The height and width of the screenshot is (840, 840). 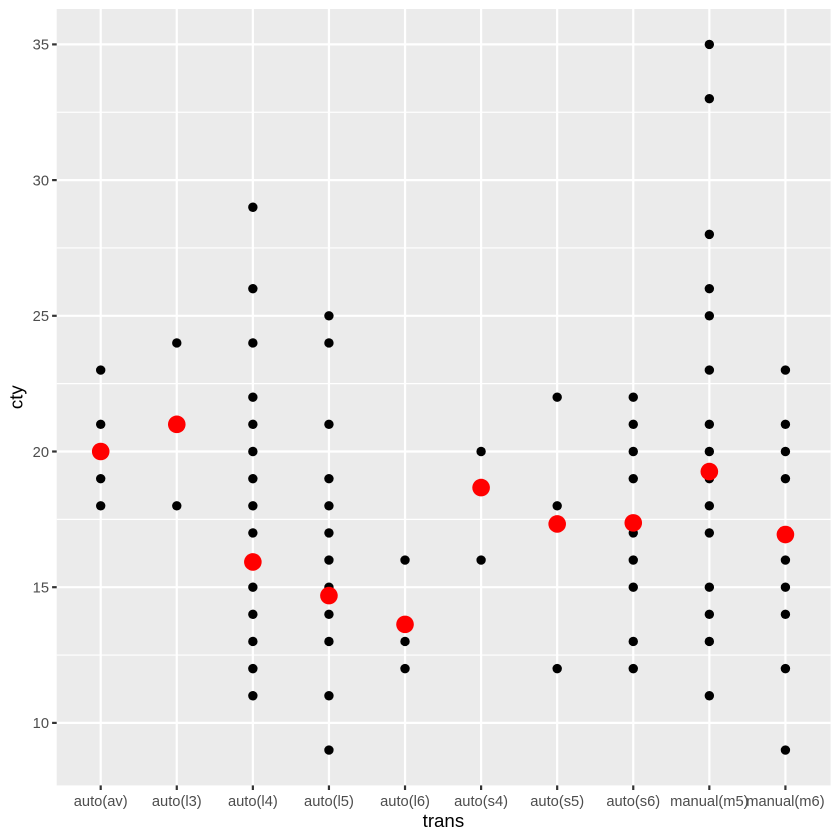 I want to click on svg-text: auto(s4), so click(x=481, y=802).